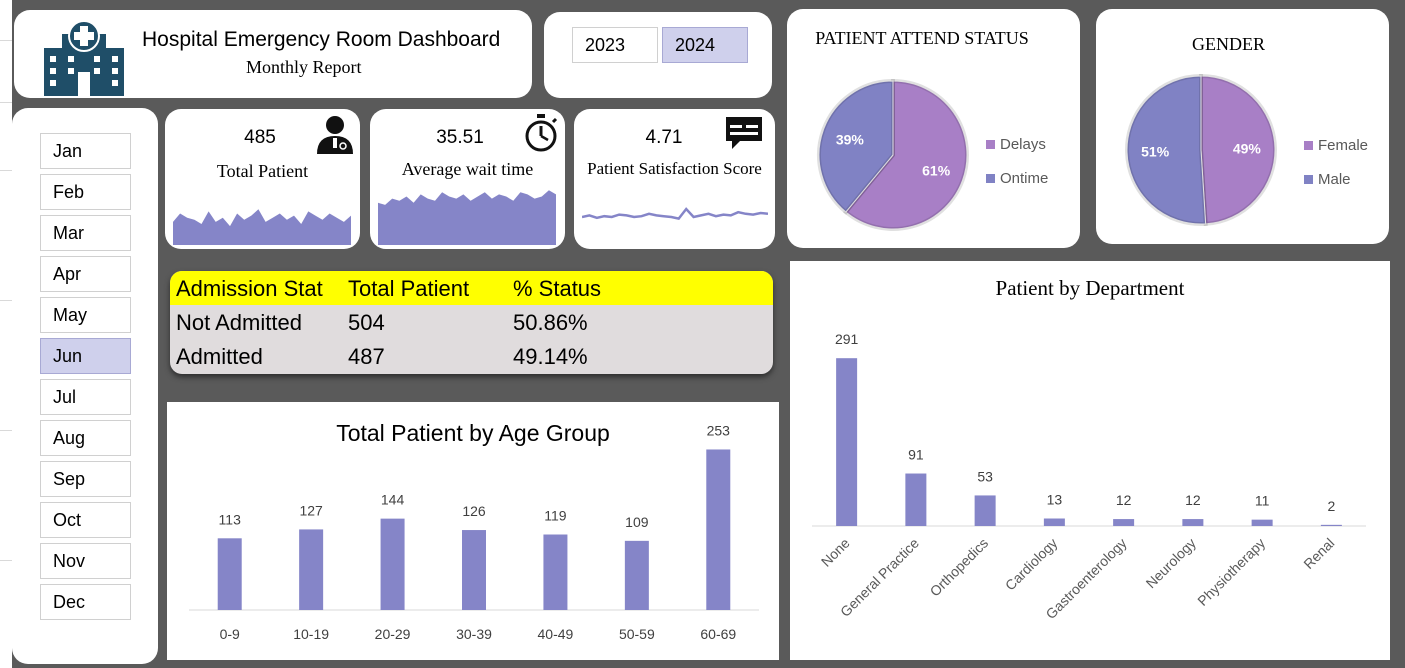  What do you see at coordinates (85, 520) in the screenshot?
I see `month-button-oct: Oct` at bounding box center [85, 520].